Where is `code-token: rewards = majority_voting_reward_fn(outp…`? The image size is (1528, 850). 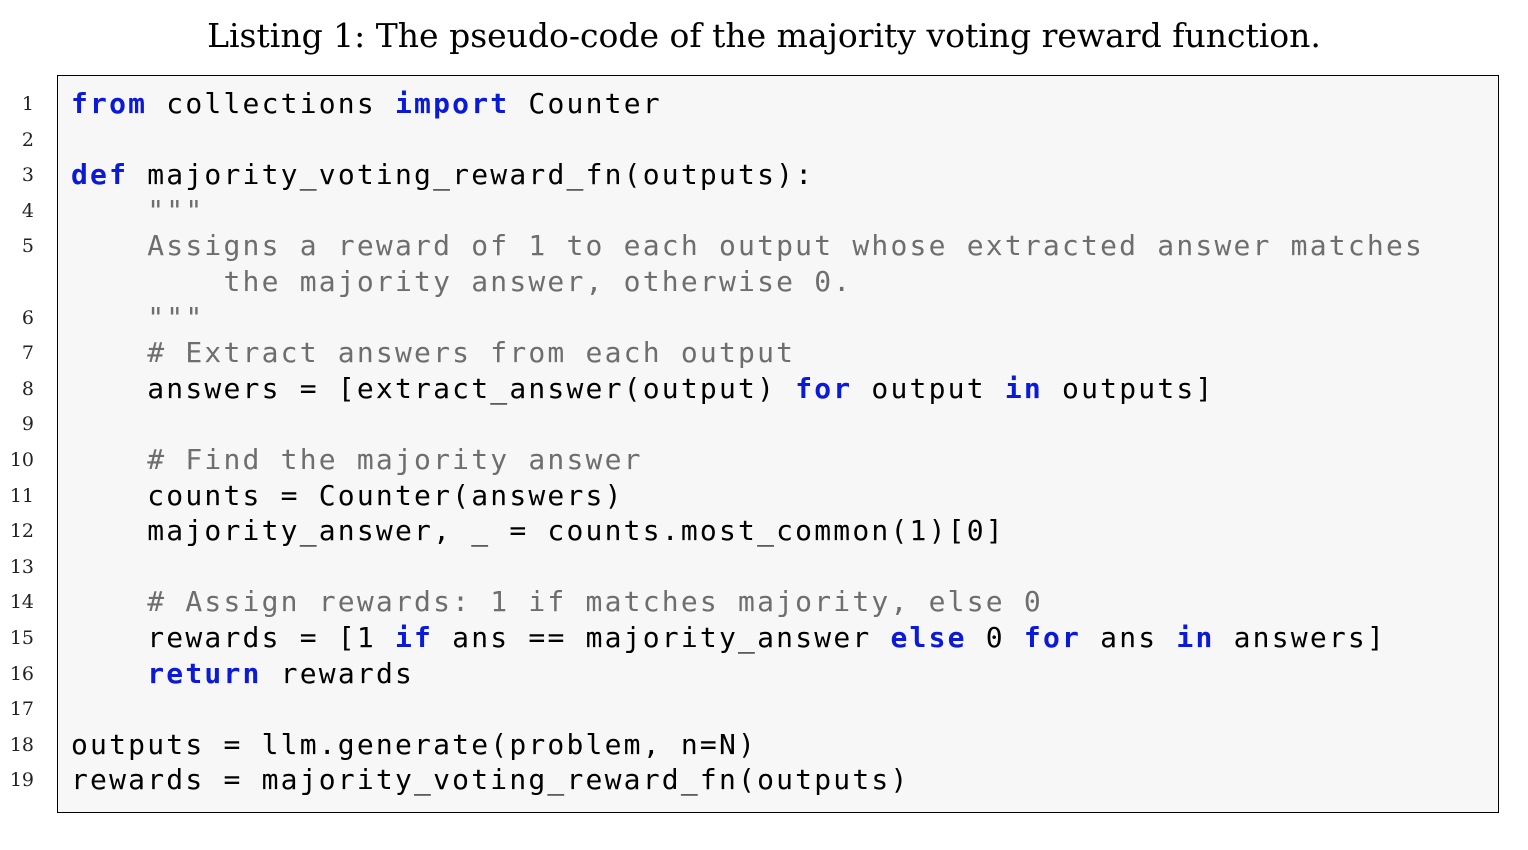
code-token: rewards = majority_voting_reward_fn(outp… is located at coordinates (490, 780).